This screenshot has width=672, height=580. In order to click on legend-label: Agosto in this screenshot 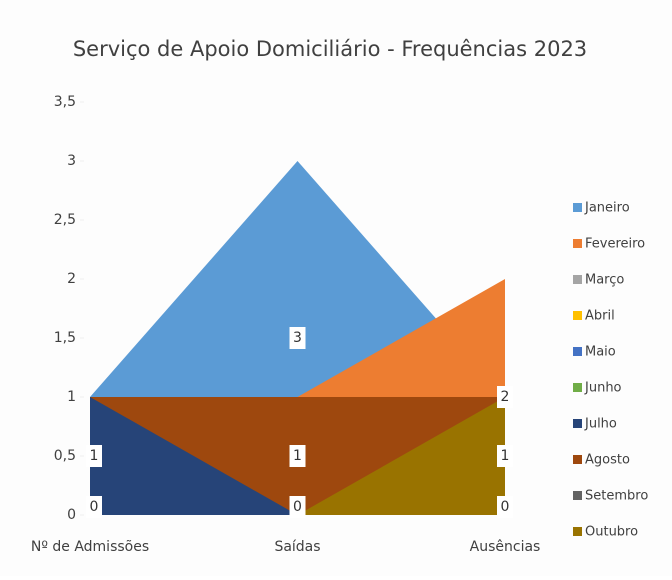, I will do `click(607, 460)`.